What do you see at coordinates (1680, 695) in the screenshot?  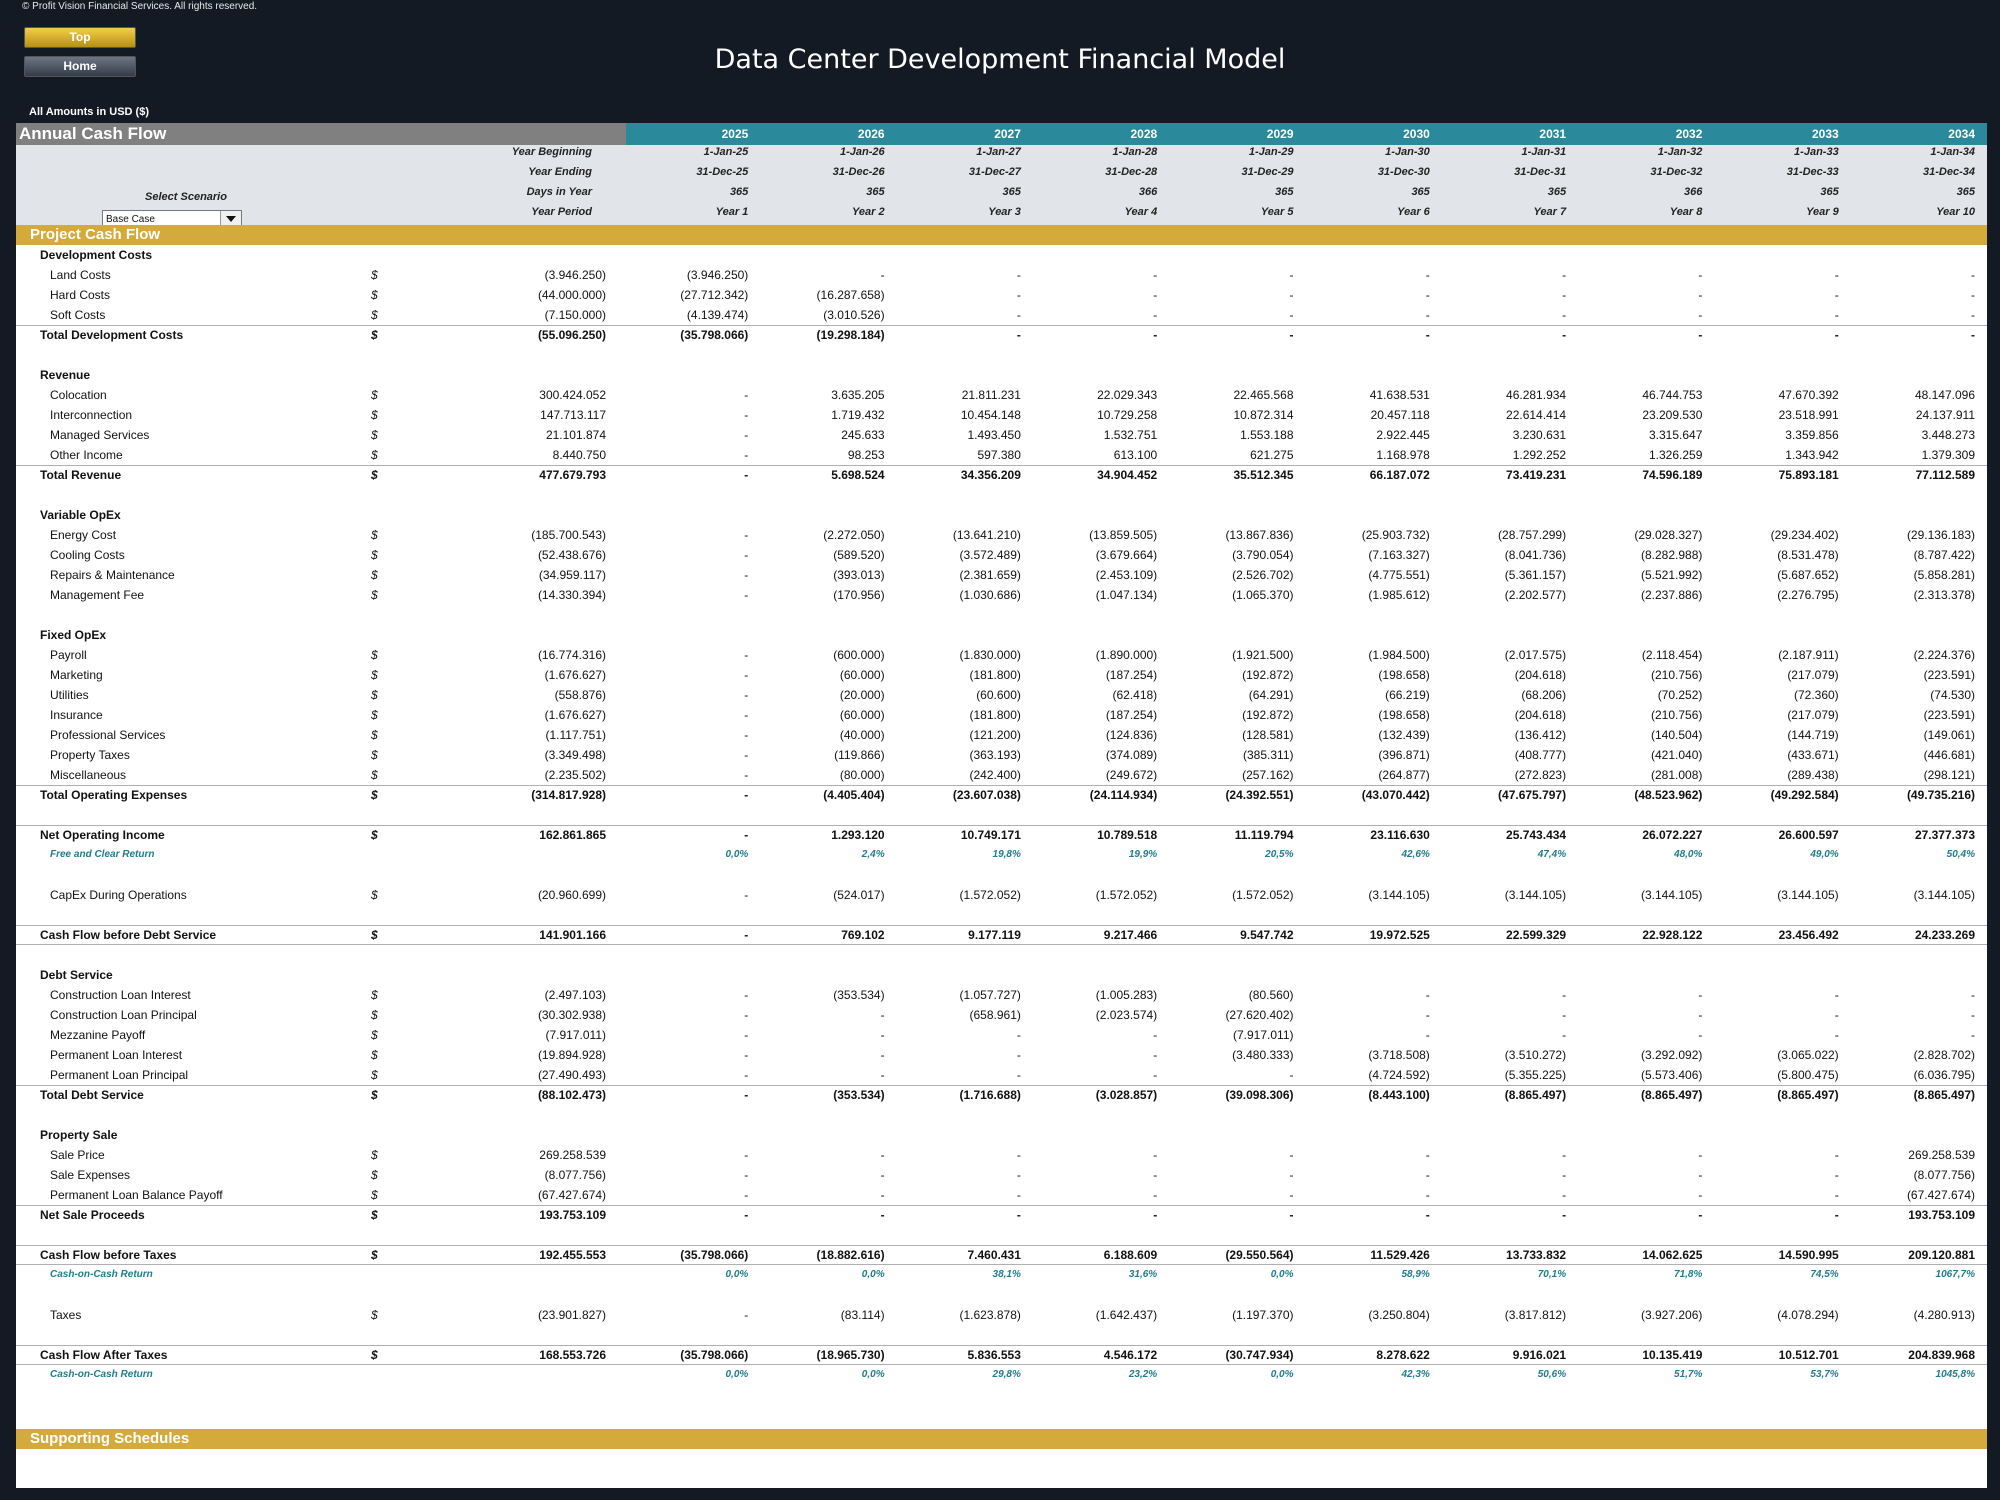 I see `year-value-cell: (70.252)` at bounding box center [1680, 695].